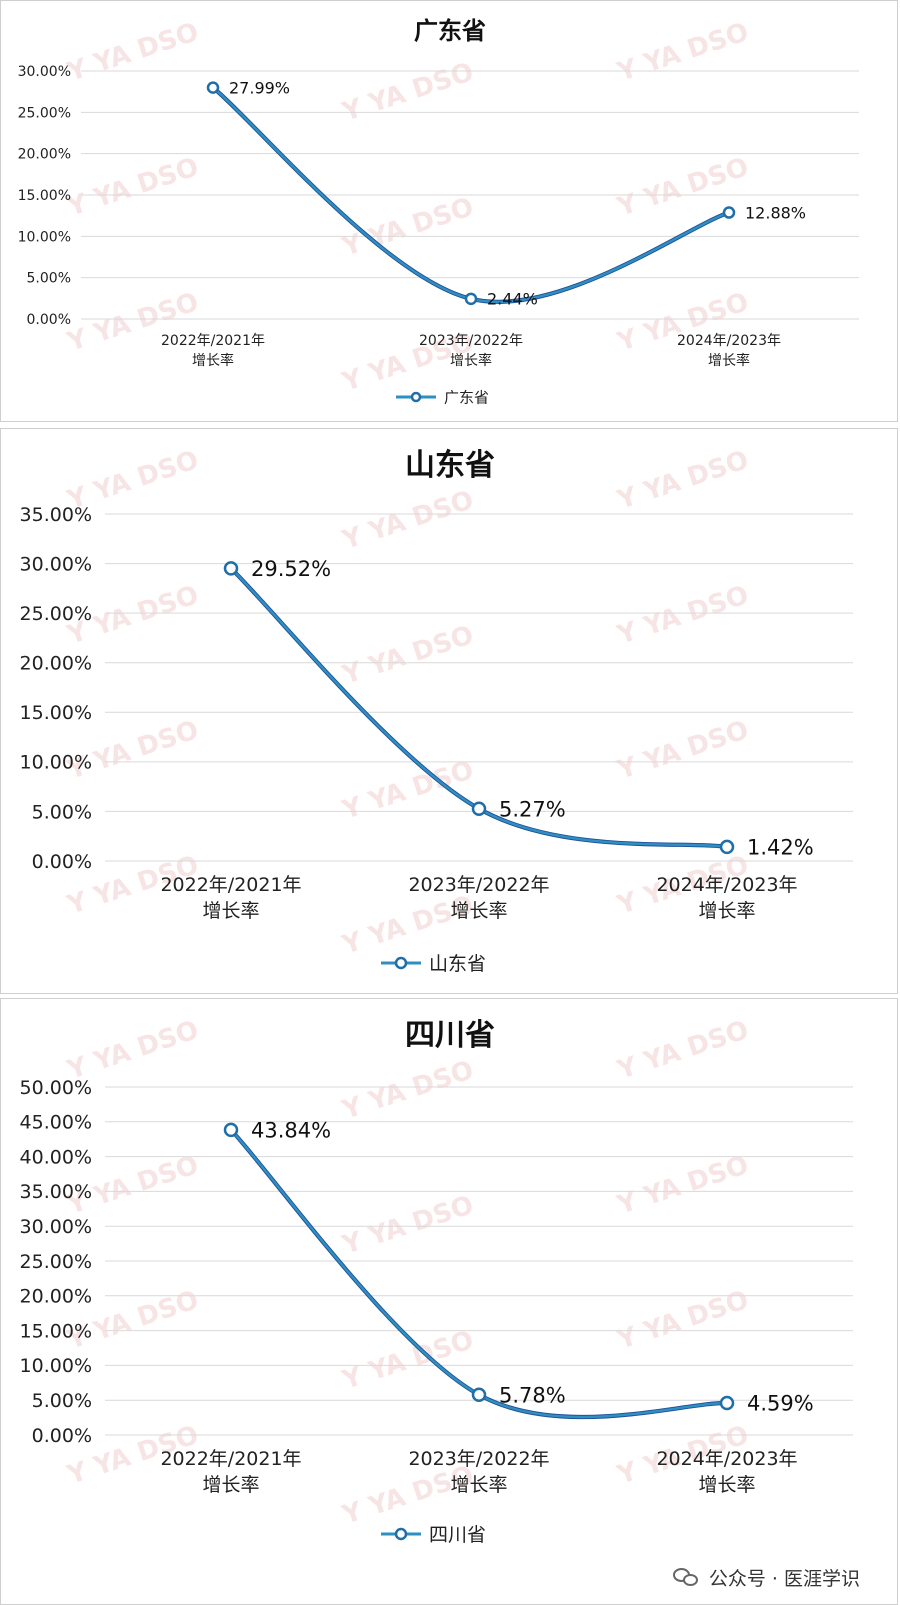 Image resolution: width=900 pixels, height=1605 pixels. I want to click on data-label: 5.27%, so click(532, 809).